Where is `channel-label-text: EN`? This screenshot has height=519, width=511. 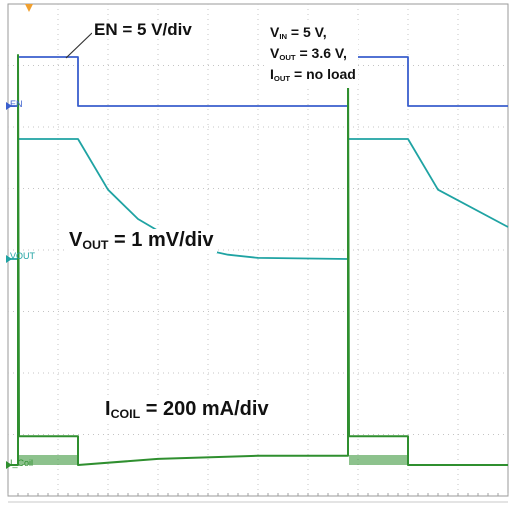
channel-label-text: EN is located at coordinates (16, 104).